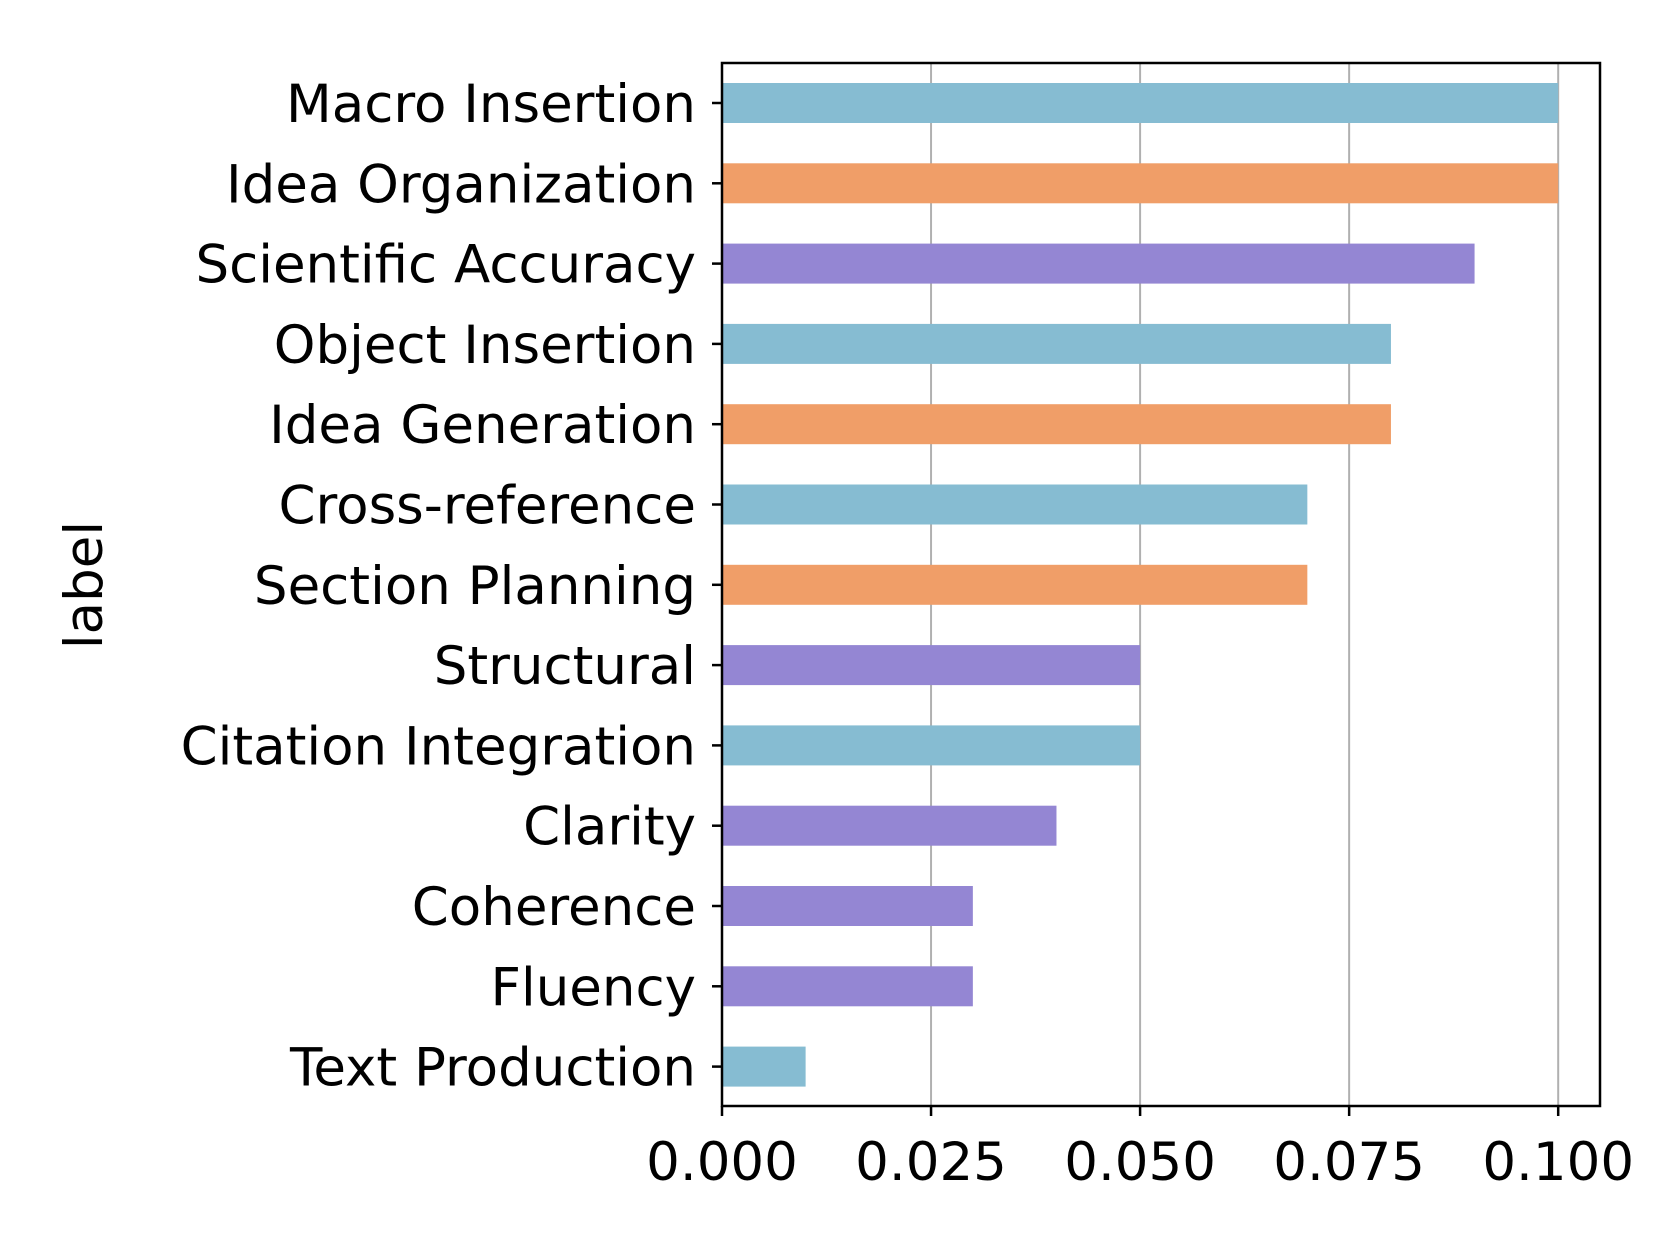 This screenshot has height=1245, width=1660. What do you see at coordinates (554, 907) in the screenshot?
I see `y-tick-label: Coherence` at bounding box center [554, 907].